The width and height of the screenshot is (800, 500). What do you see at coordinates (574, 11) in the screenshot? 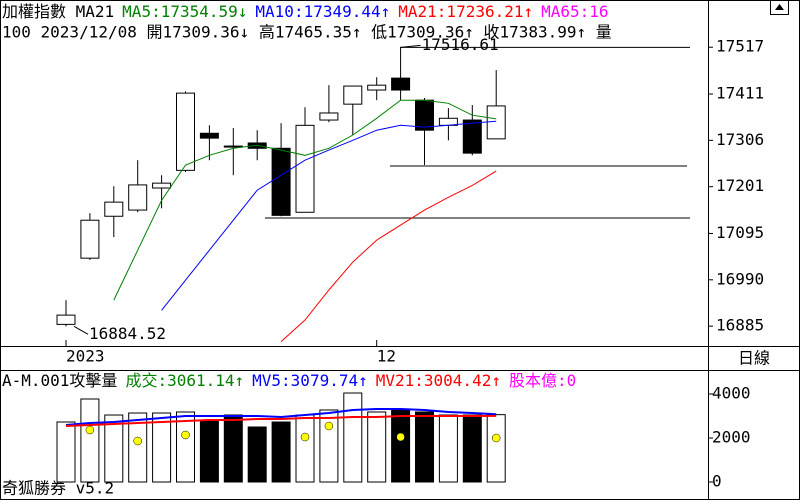
I see `legend-entry: MA65:16` at bounding box center [574, 11].